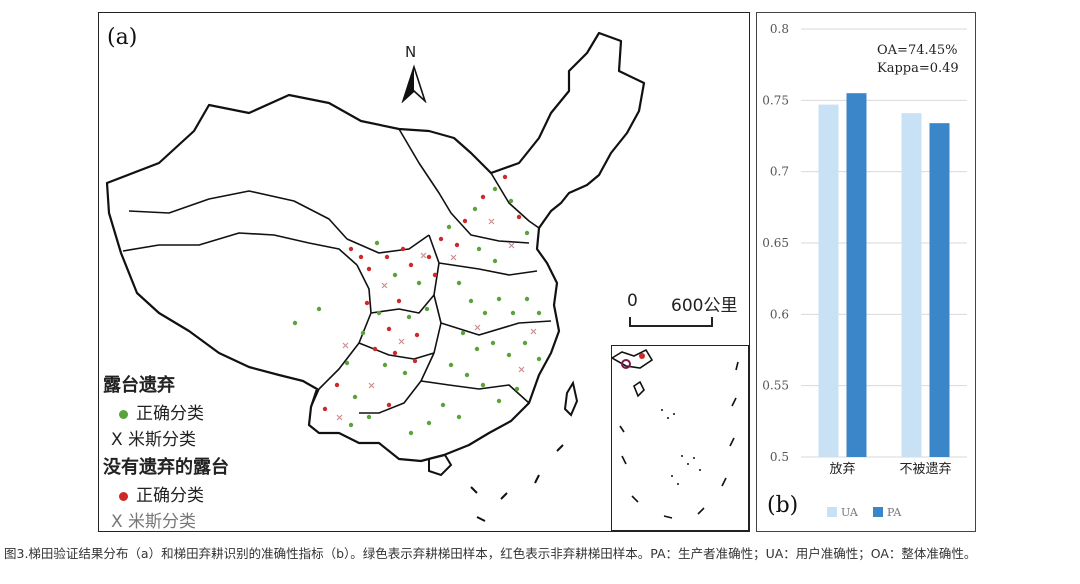  I want to click on legend-group2-title: 没有遗弃的露台, so click(166, 467).